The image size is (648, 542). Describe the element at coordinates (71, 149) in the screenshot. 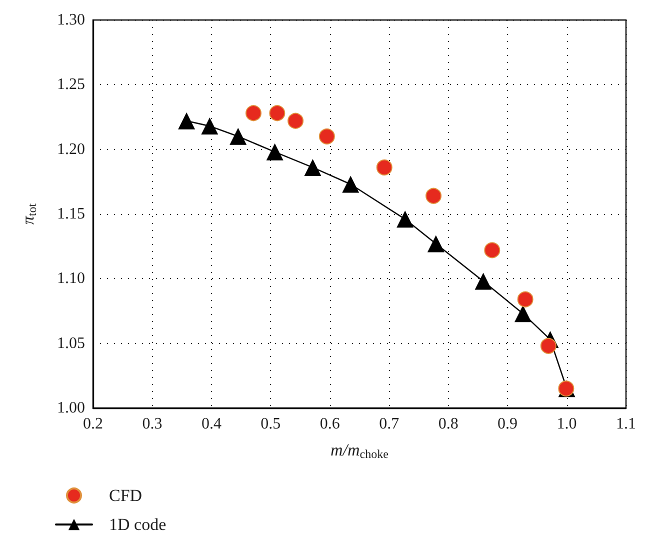

I see `y-tick-label: 1.20` at that location.